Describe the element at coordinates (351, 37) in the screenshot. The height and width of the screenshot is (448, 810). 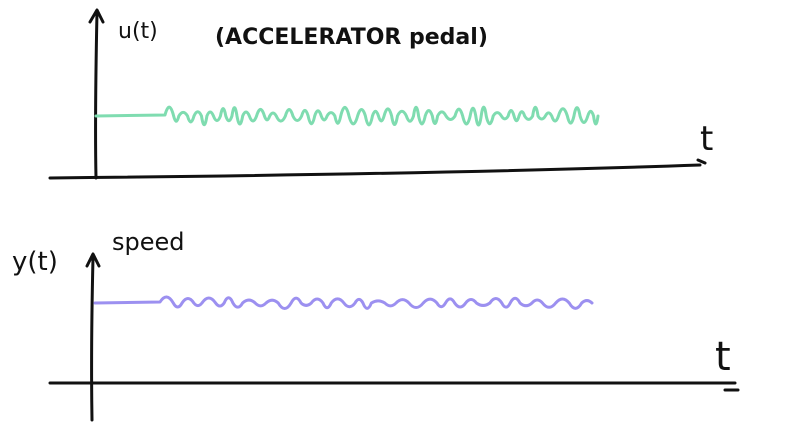
I see `top-description: (ACCELERATOR pedal)` at that location.